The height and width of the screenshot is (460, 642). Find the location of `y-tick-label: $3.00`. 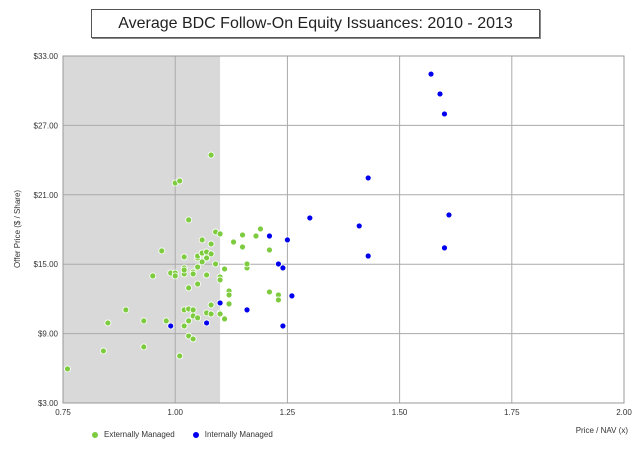

y-tick-label: $3.00 is located at coordinates (48, 403).